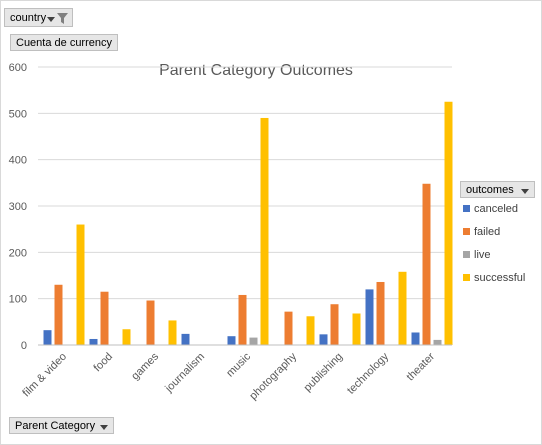  Describe the element at coordinates (368, 373) in the screenshot. I see `x-tick-label: technology` at that location.